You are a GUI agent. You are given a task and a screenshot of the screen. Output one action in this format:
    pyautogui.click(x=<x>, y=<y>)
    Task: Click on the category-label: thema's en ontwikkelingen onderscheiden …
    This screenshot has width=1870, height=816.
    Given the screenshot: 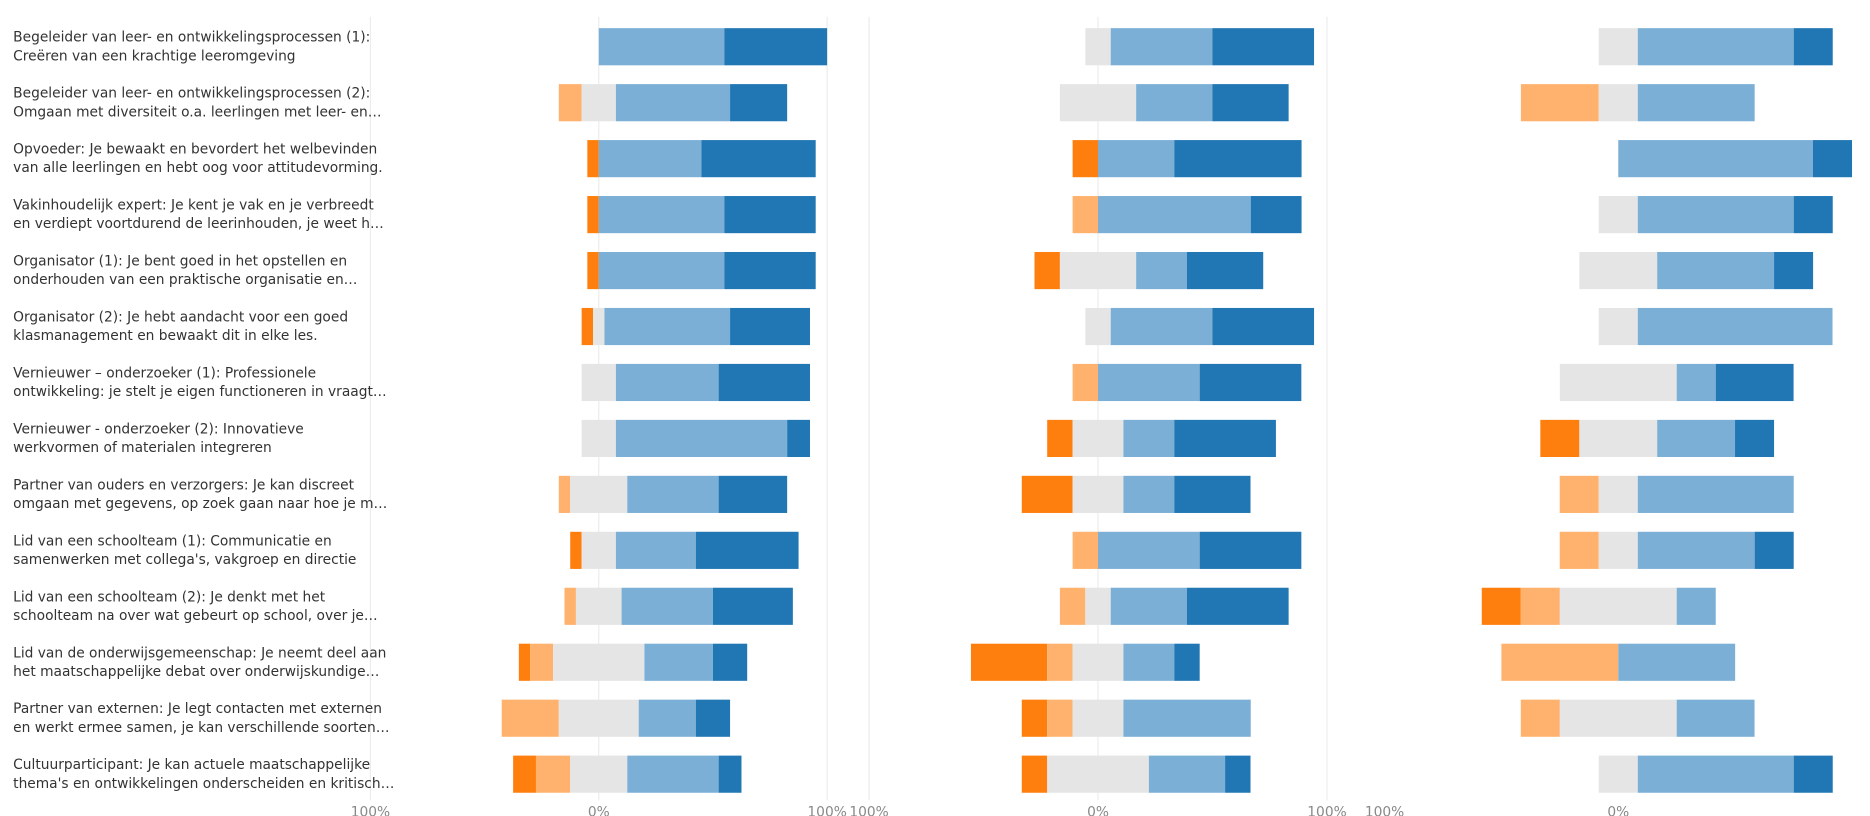 What is the action you would take?
    pyautogui.click(x=203, y=784)
    